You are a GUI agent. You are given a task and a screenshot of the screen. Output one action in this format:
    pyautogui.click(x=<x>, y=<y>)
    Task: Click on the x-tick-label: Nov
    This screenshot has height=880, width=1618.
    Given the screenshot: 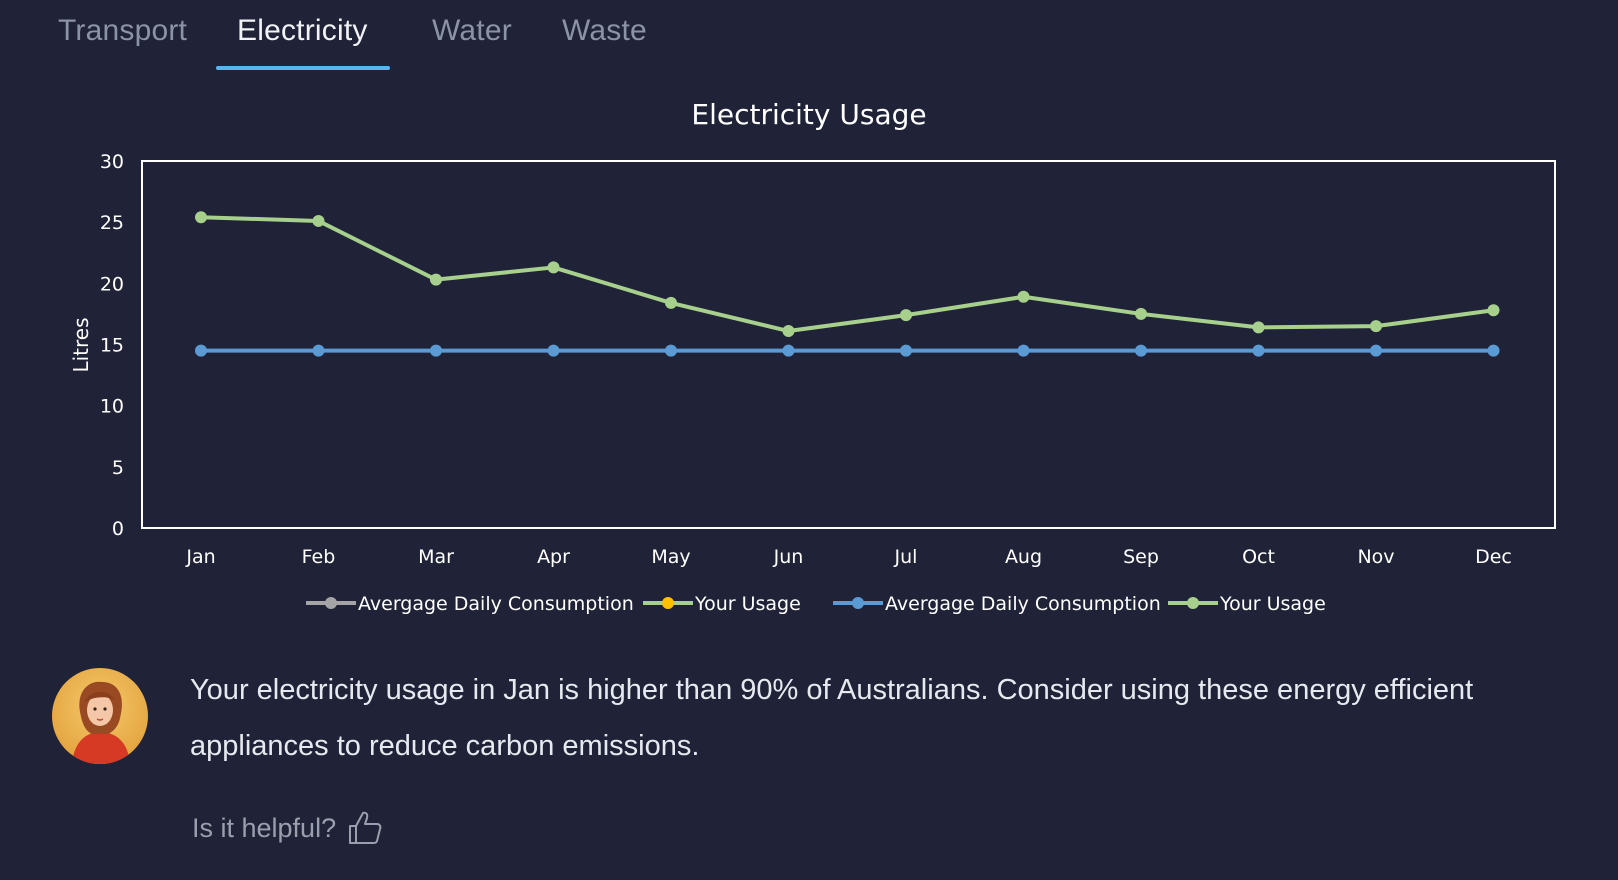 What is the action you would take?
    pyautogui.click(x=1375, y=557)
    